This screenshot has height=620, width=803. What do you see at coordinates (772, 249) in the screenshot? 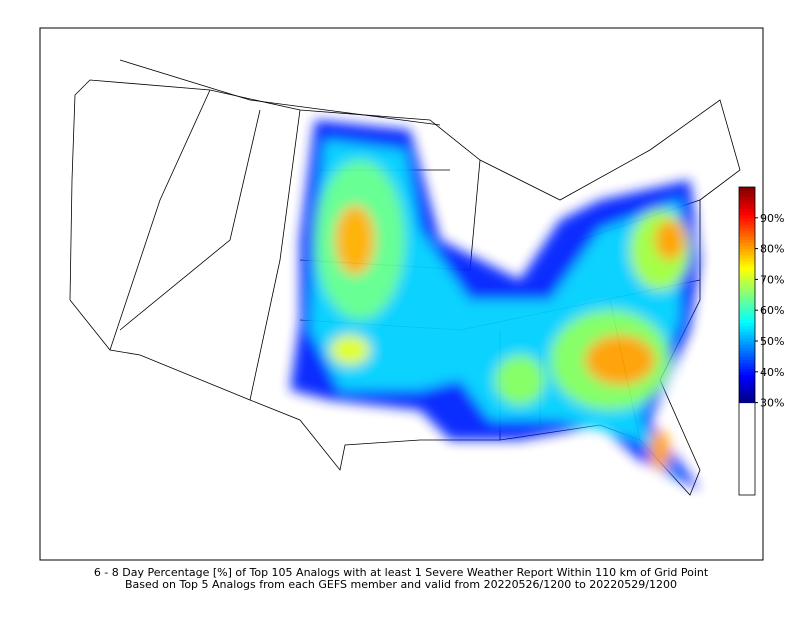
I see `colorbar-tick-label: 80%` at bounding box center [772, 249].